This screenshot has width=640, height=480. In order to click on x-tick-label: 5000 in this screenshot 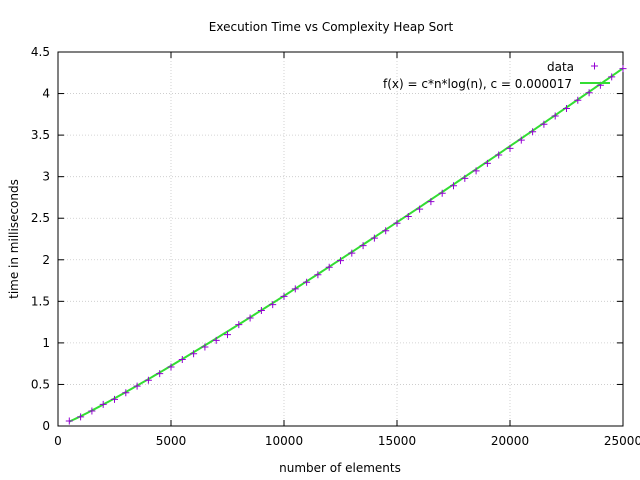, I will do `click(171, 441)`.